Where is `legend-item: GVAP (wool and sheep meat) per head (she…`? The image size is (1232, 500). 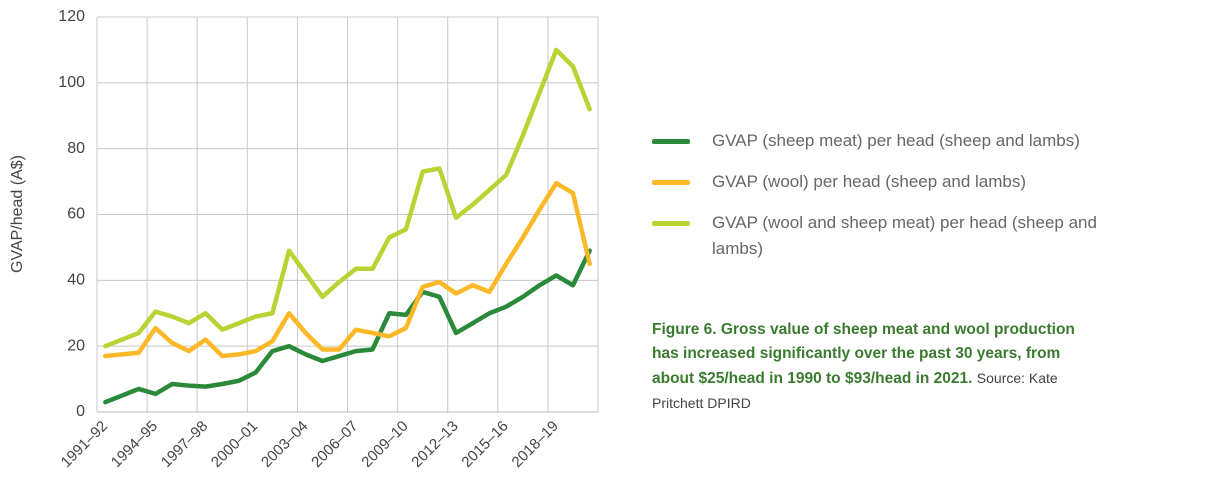
legend-item: GVAP (wool and sheep meat) per head (she… is located at coordinates (939, 236).